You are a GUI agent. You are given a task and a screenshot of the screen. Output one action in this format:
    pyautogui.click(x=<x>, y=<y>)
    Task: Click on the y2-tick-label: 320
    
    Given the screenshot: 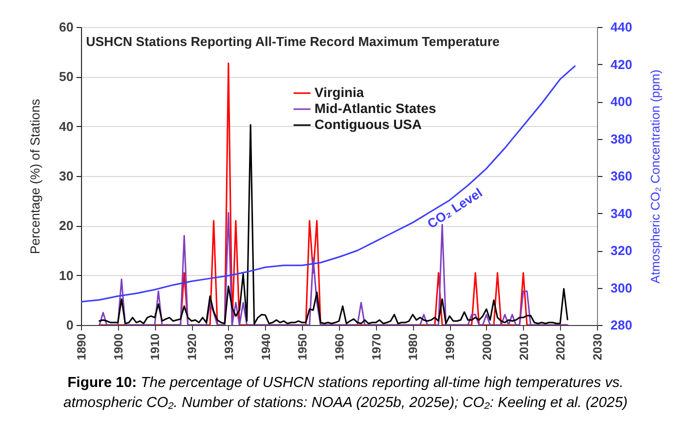 What is the action you would take?
    pyautogui.click(x=621, y=250)
    